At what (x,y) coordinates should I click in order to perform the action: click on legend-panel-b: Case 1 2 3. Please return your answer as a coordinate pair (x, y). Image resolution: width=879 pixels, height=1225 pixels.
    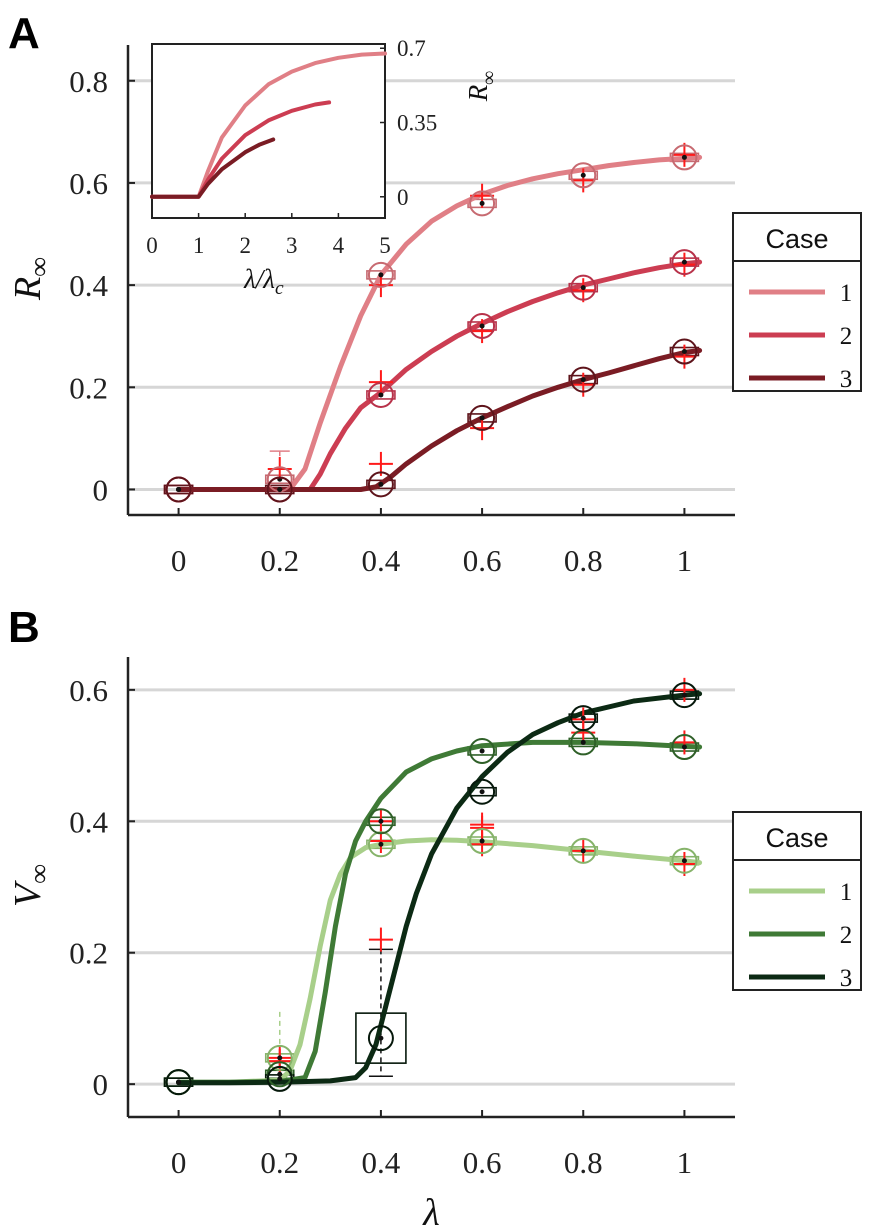
    Looking at the image, I should click on (797, 901).